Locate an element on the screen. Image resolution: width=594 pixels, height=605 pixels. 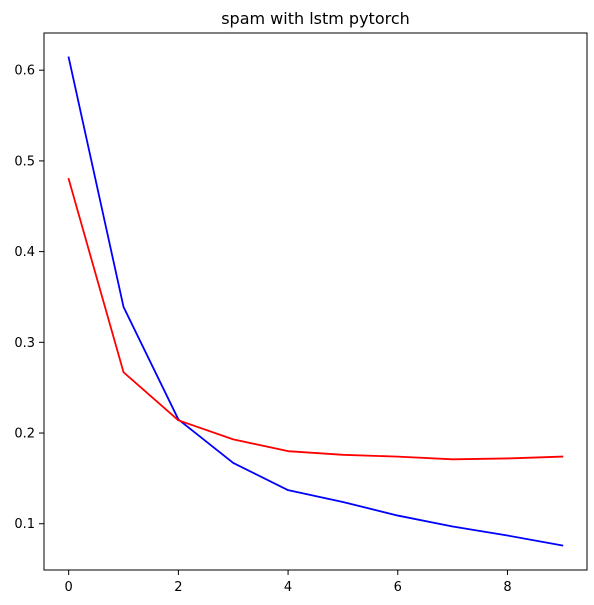
y-tick-label: 0.2 is located at coordinates (24, 434).